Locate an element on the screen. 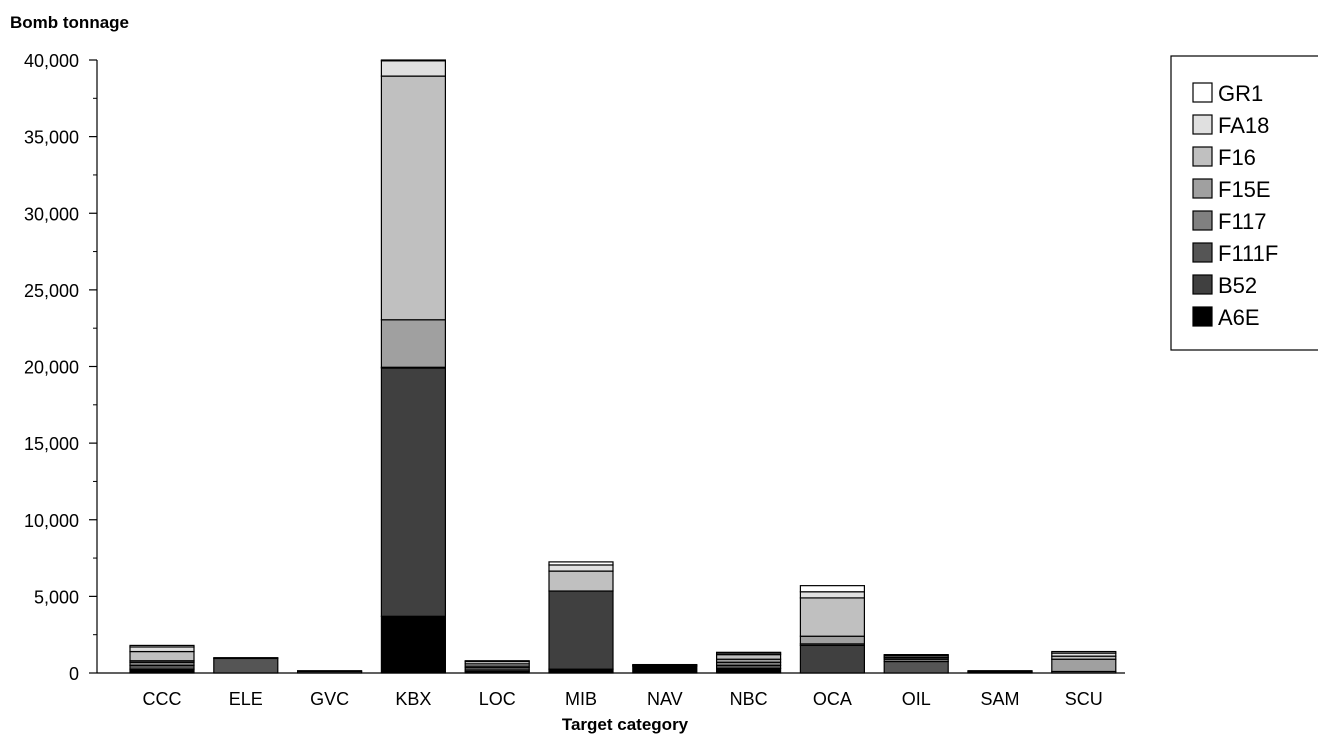 The width and height of the screenshot is (1318, 737). x-axis: CCC ELE GVC KBX LOC MIB NAV NBC OCA OIL SAM SCU is located at coordinates (611, 690).